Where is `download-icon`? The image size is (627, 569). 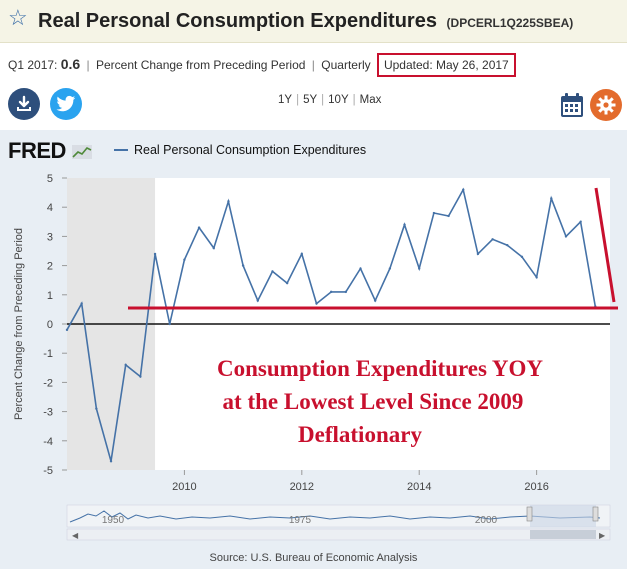 download-icon is located at coordinates (24, 103).